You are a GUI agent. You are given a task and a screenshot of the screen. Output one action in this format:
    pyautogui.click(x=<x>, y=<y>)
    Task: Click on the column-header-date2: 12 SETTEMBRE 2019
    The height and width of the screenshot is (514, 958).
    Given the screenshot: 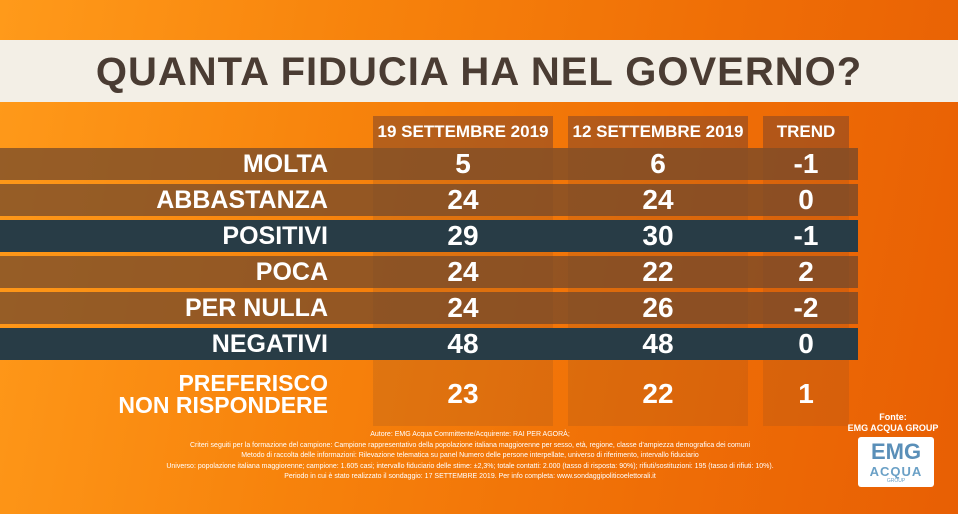 What is the action you would take?
    pyautogui.click(x=658, y=132)
    